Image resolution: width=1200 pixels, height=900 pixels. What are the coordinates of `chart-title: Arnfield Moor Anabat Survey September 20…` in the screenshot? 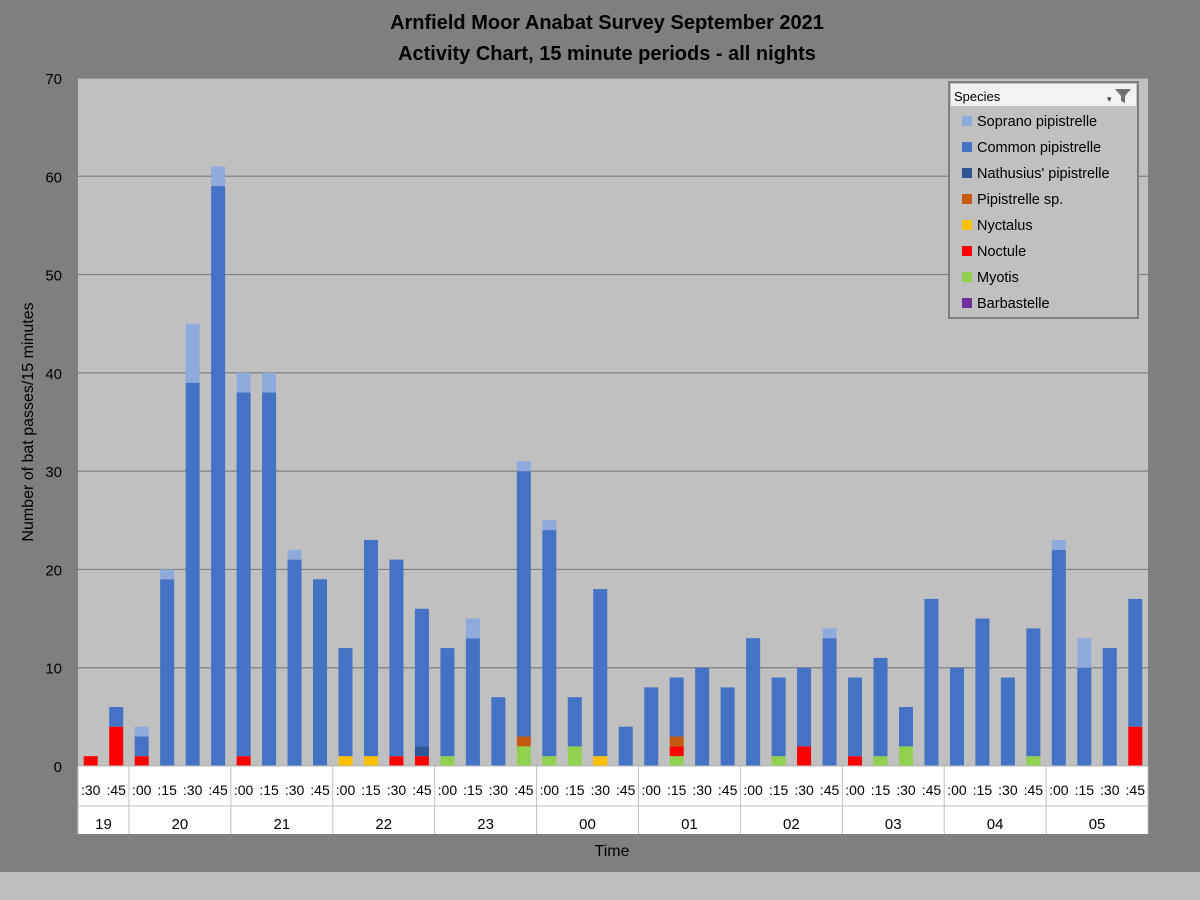 It's located at (607, 23).